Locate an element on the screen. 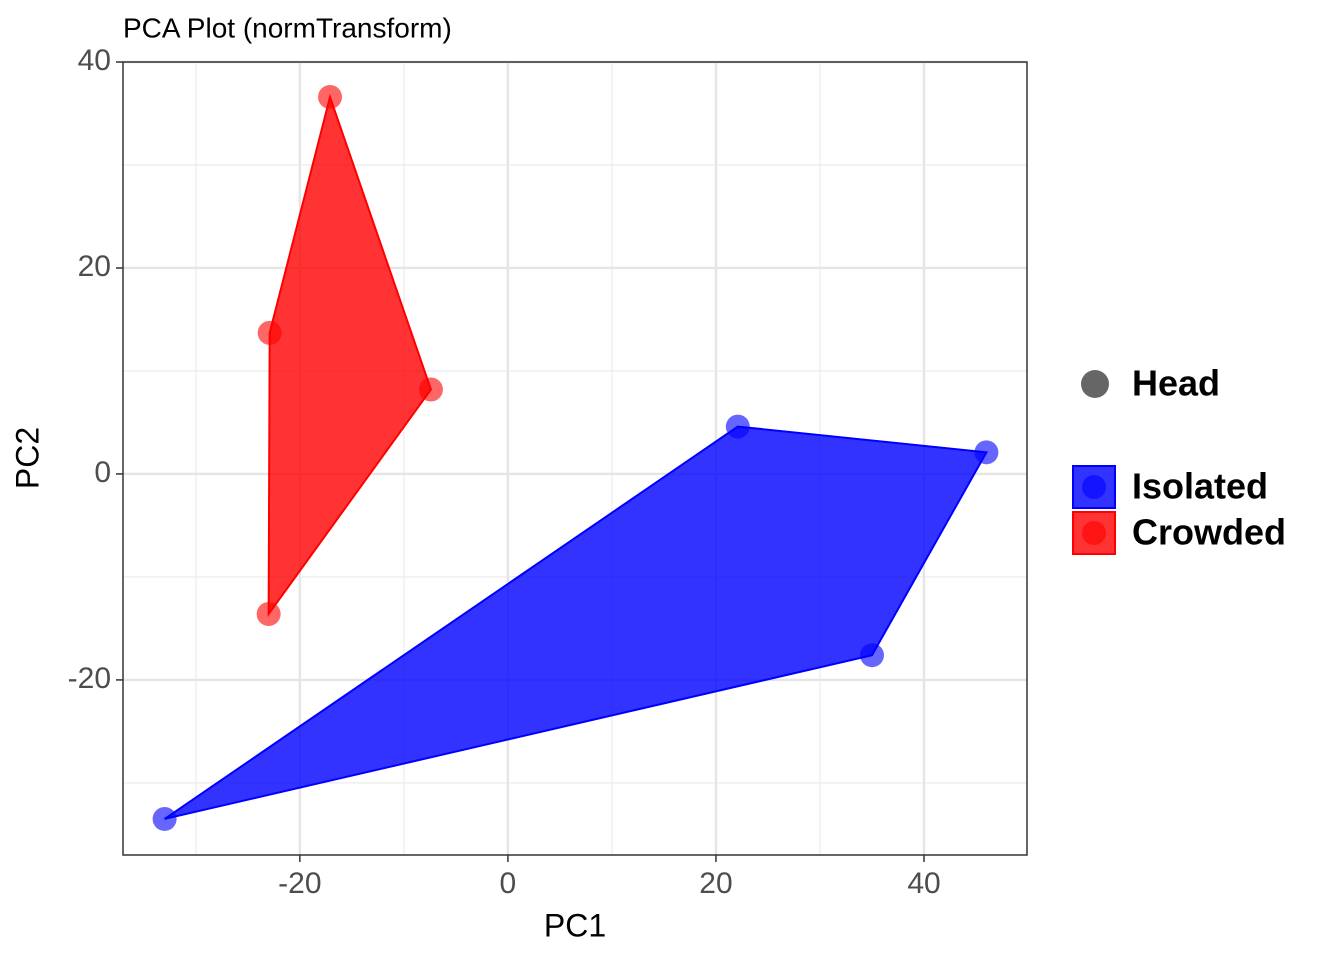 This screenshot has height=960, width=1344. hull-area is located at coordinates (350, 355).